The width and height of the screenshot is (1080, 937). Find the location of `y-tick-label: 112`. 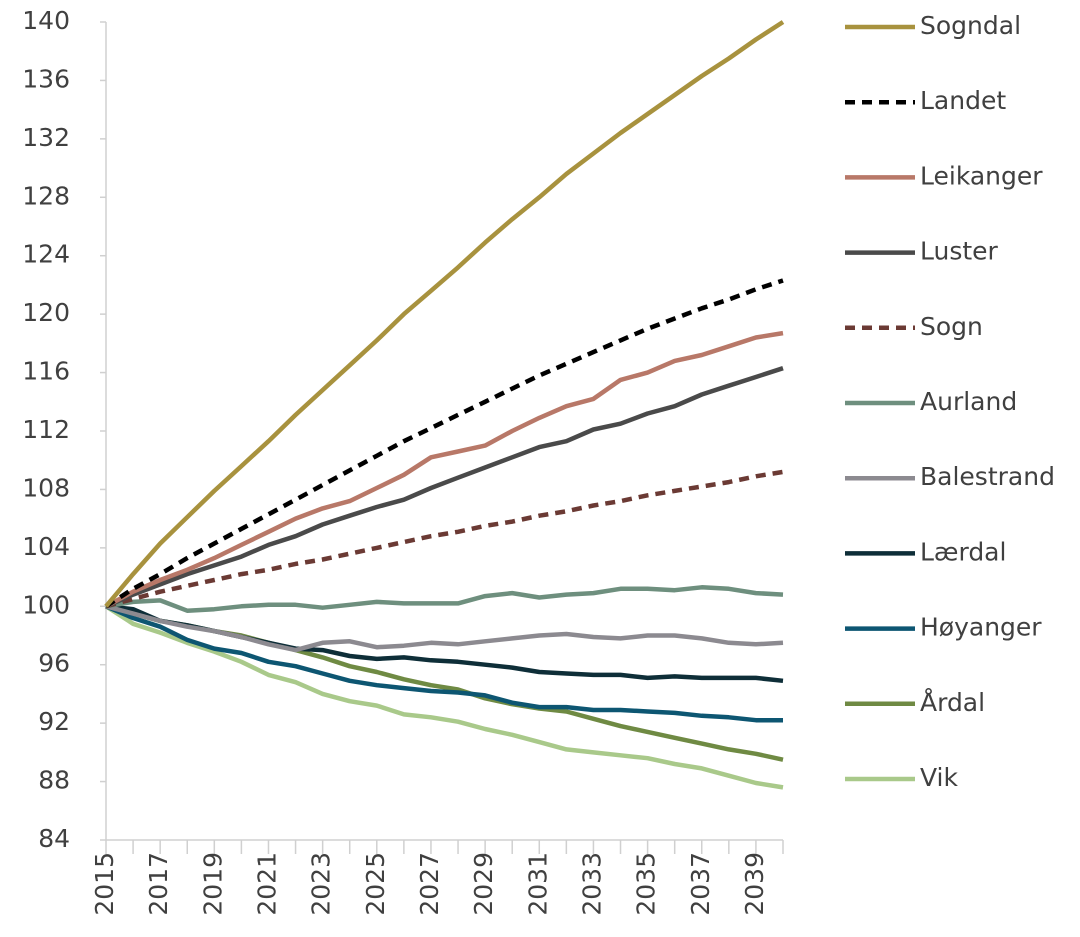

y-tick-label: 112 is located at coordinates (46, 429).